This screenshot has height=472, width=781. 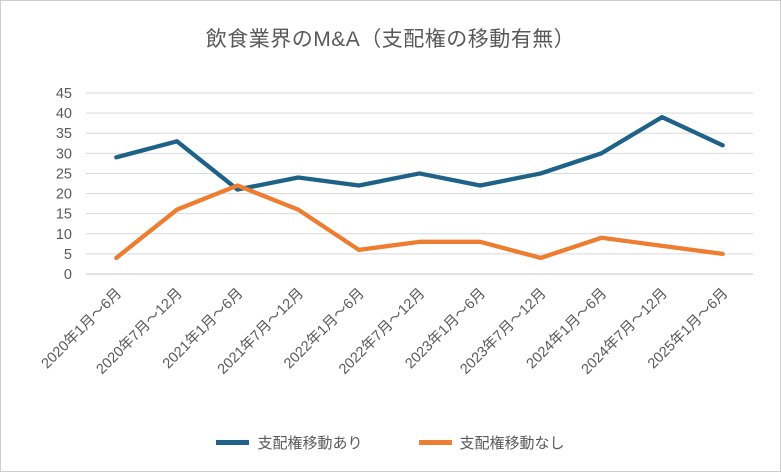 I want to click on y-axis-tick-label: 35, so click(x=64, y=134).